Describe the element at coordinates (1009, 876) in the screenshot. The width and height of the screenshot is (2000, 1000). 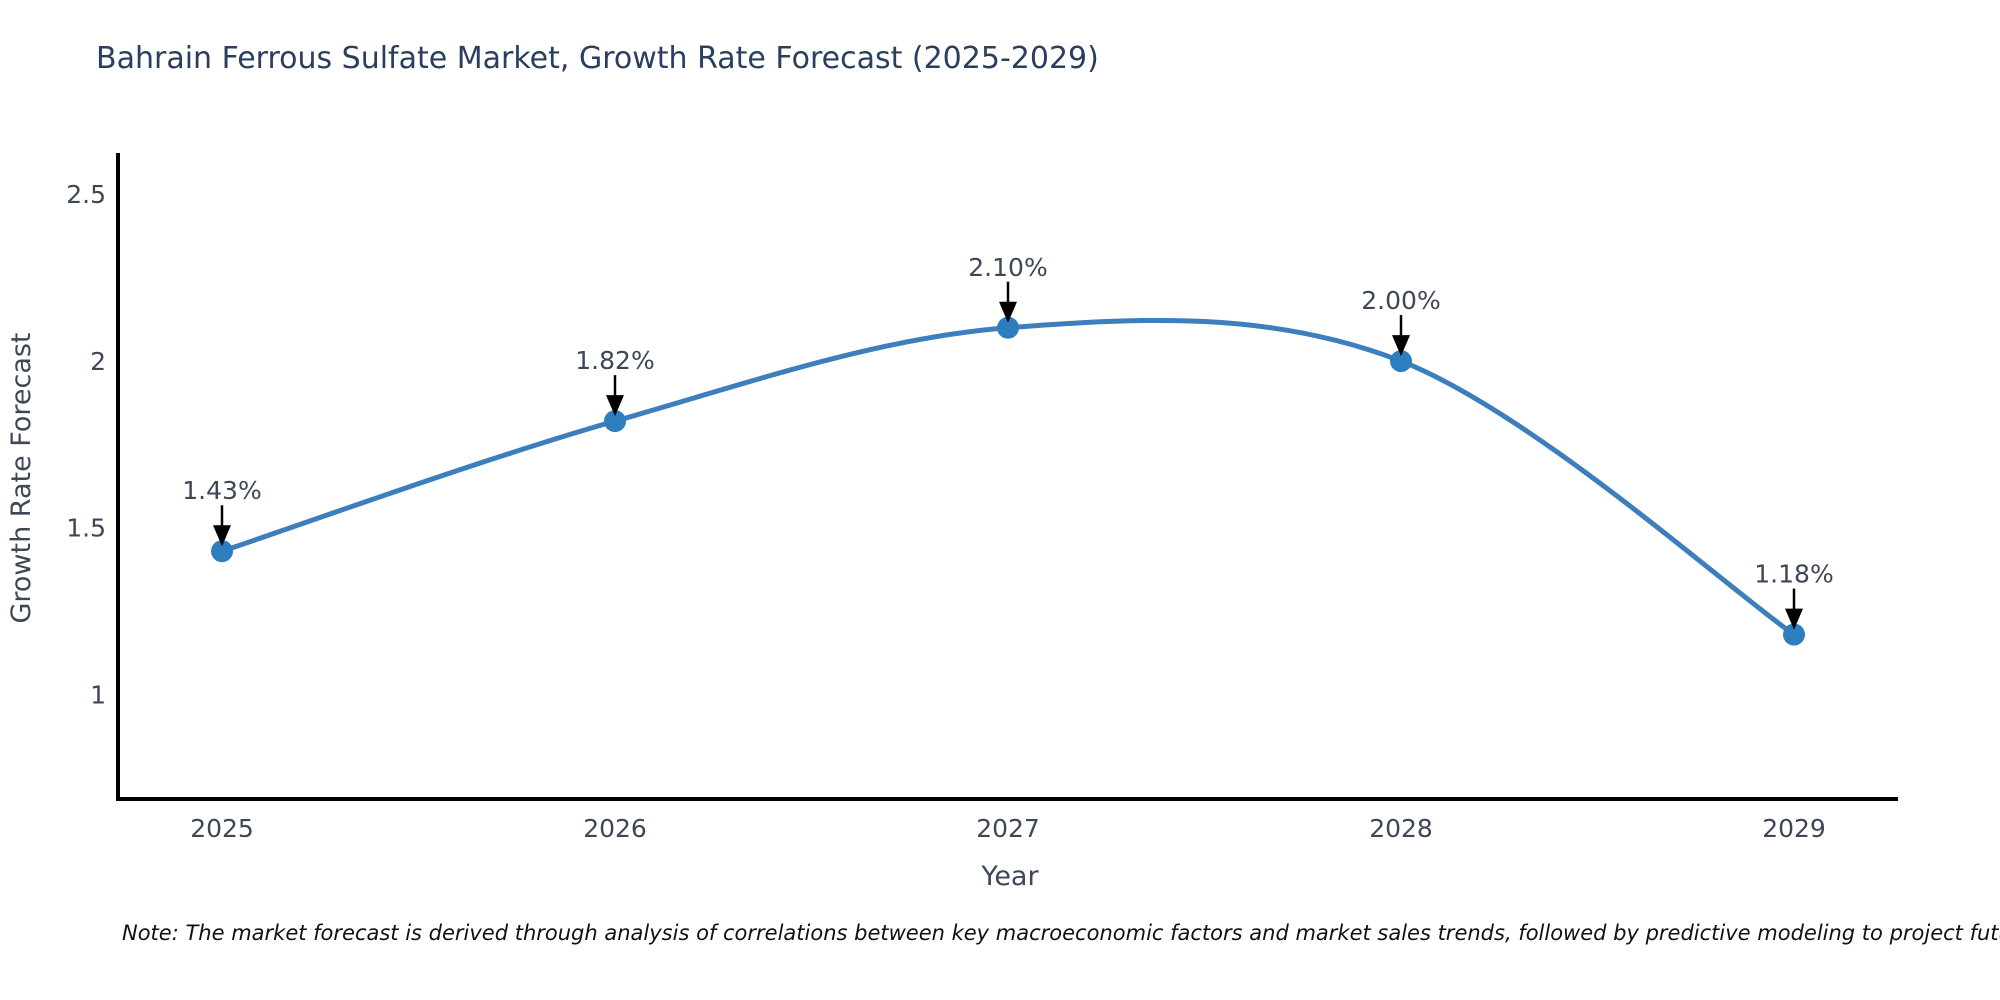
I see `x-axis-label: Year` at that location.